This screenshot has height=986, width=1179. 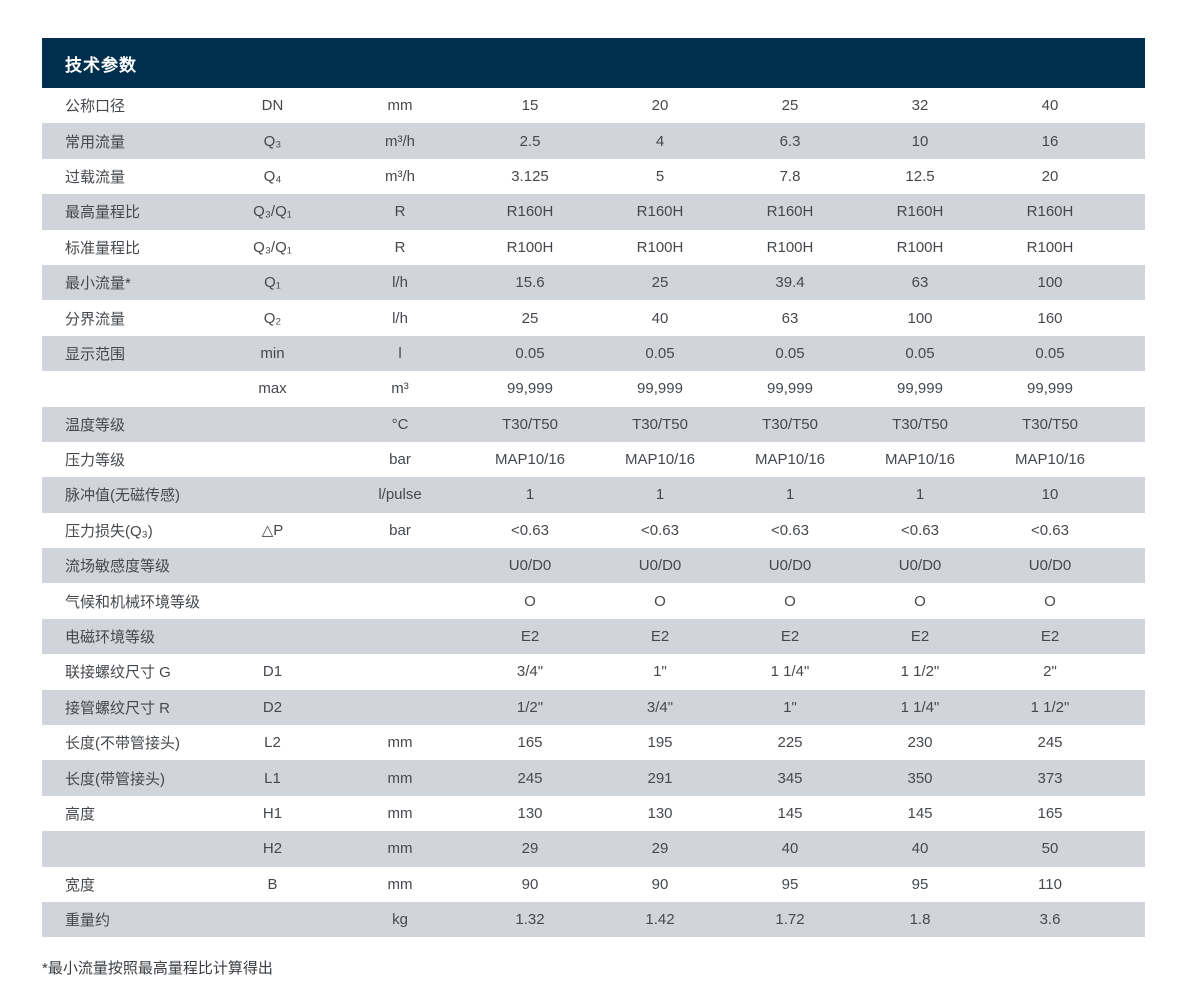 What do you see at coordinates (101, 65) in the screenshot?
I see `table-title: 技术参数` at bounding box center [101, 65].